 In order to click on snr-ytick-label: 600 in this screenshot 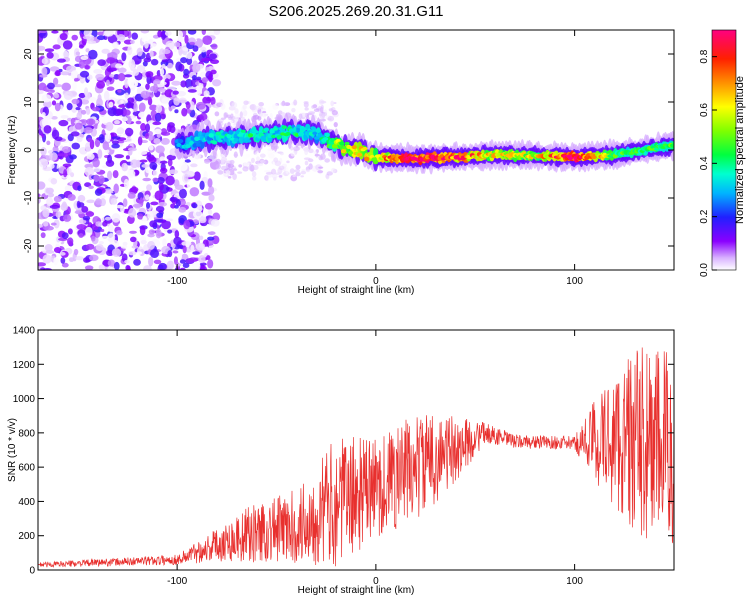, I will do `click(26, 468)`.